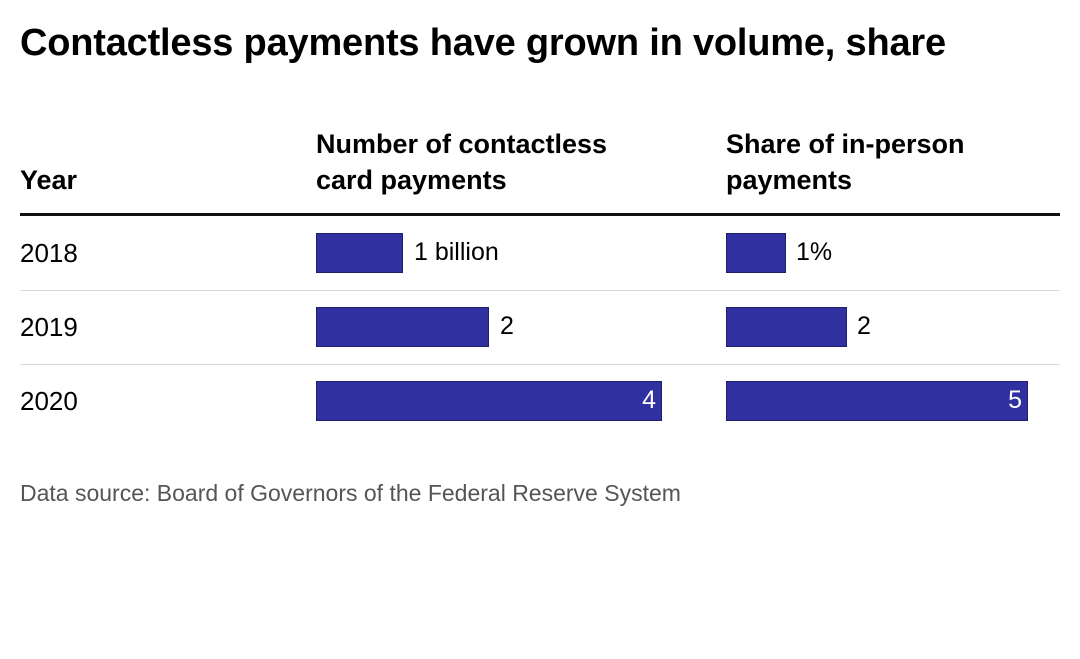 The width and height of the screenshot is (1080, 659). I want to click on column-header-share: Share of in-person payments, so click(845, 162).